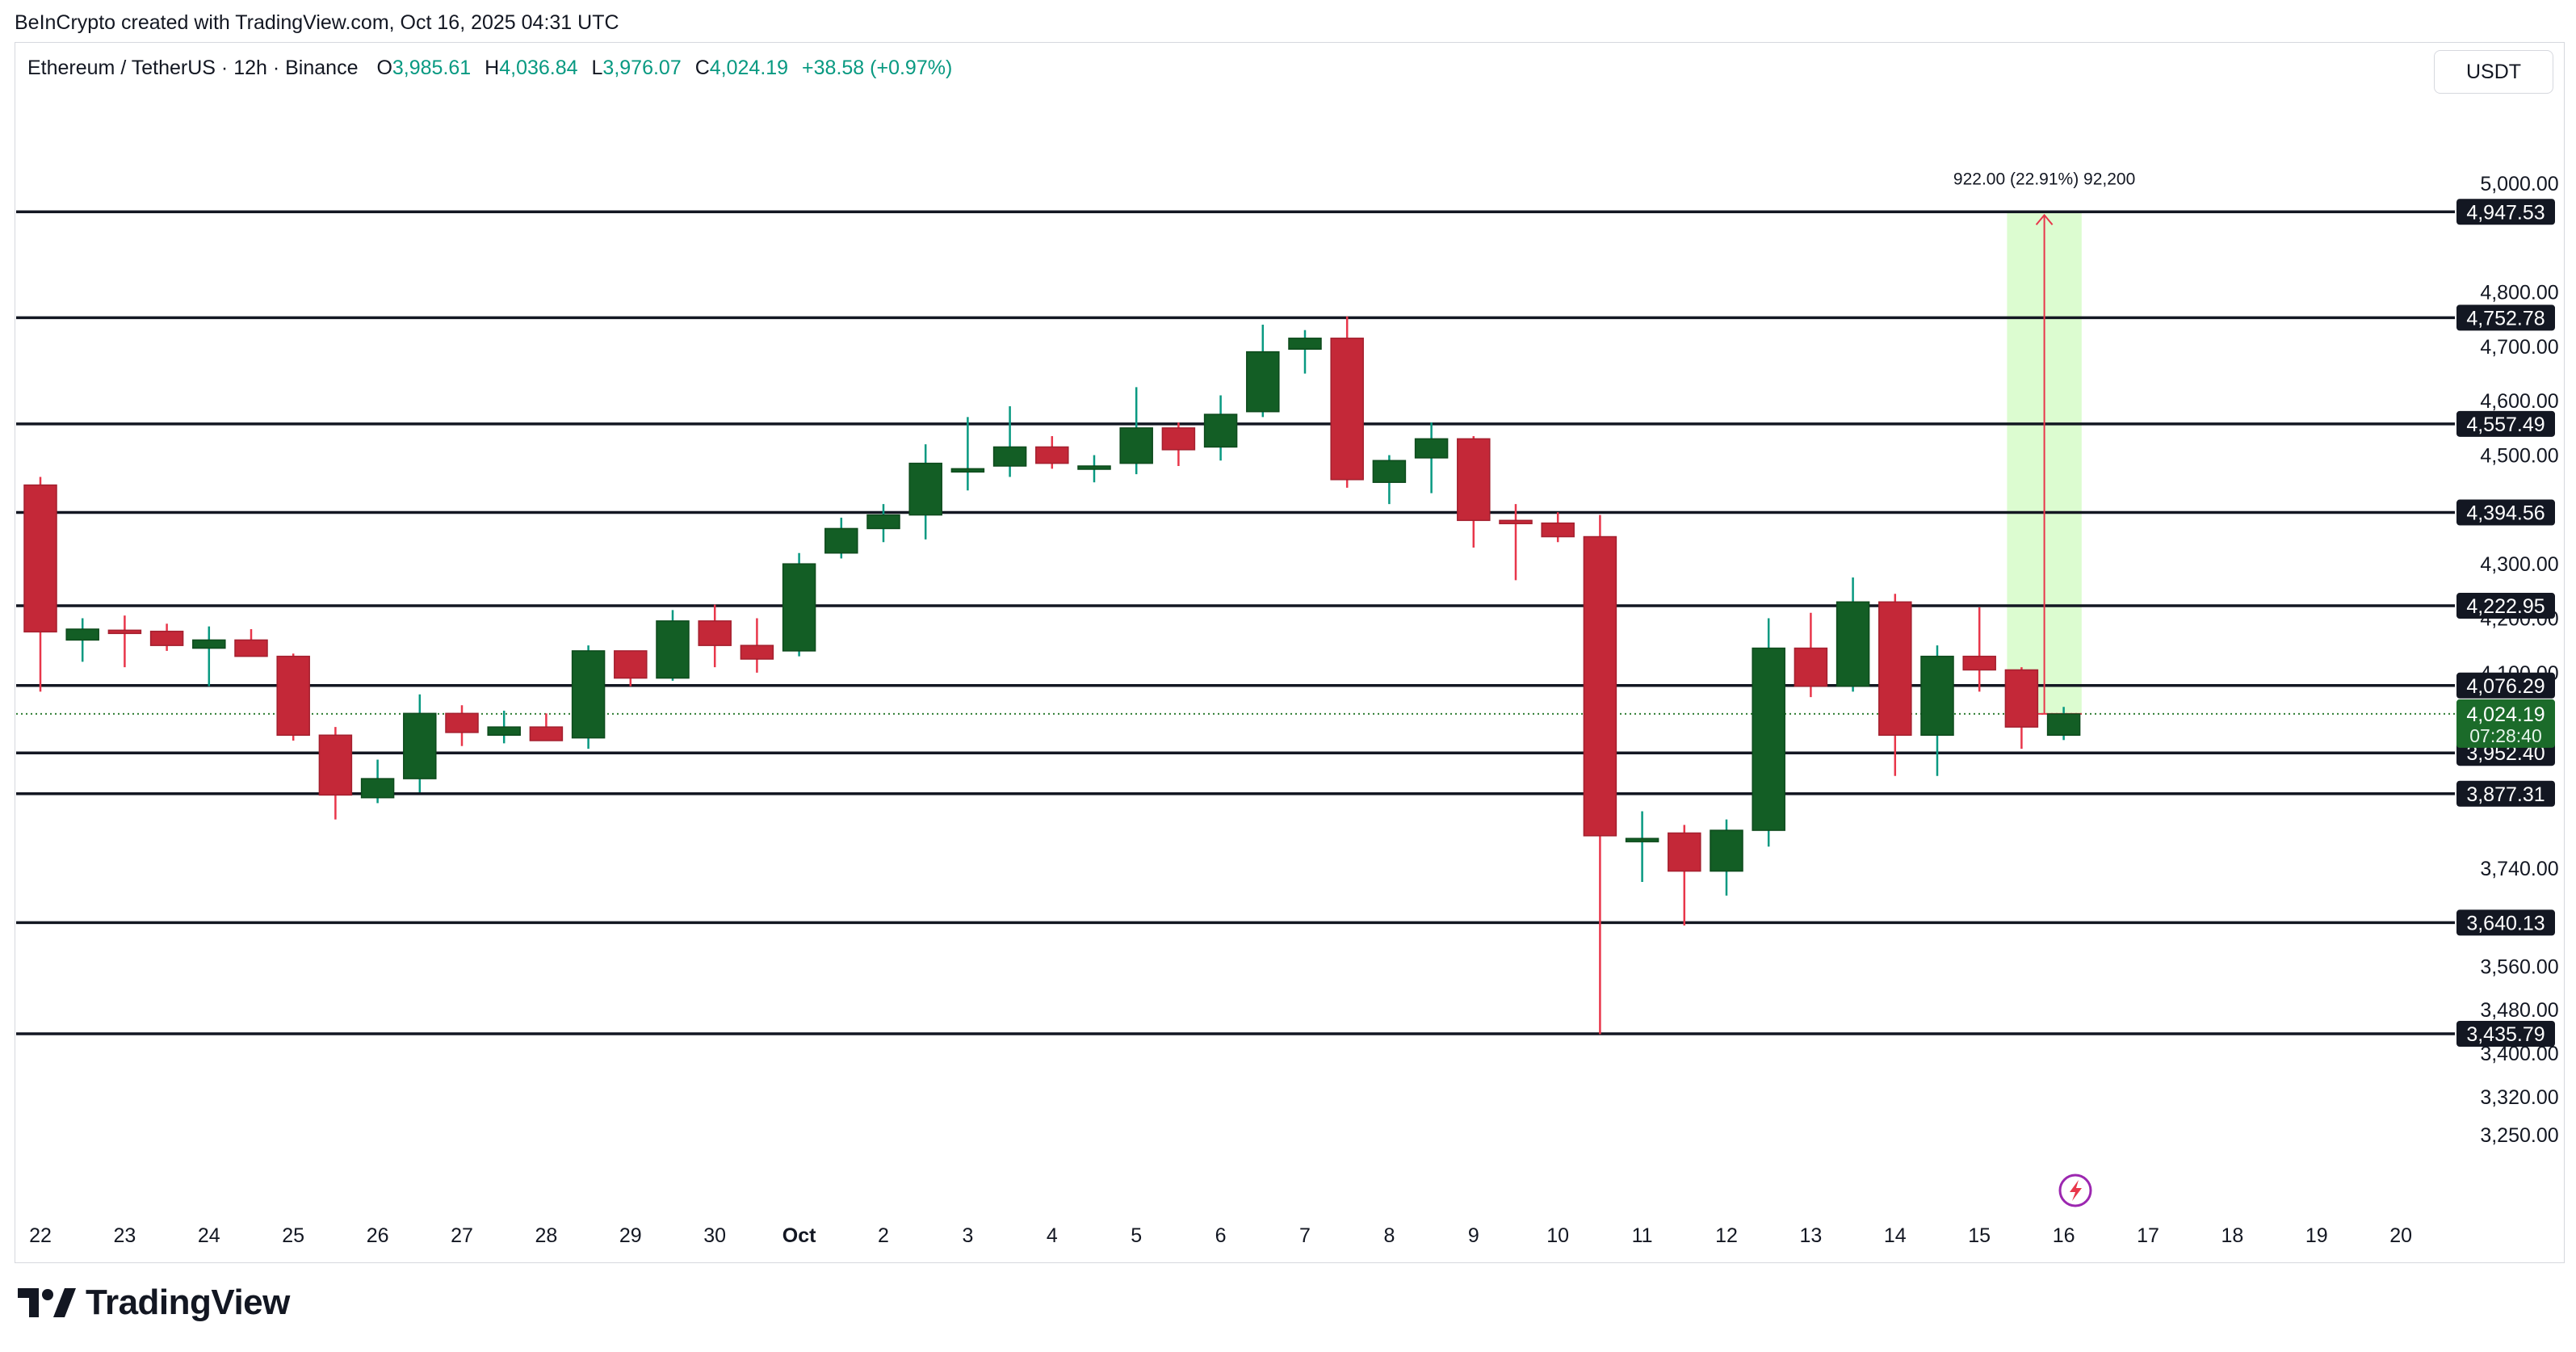 The width and height of the screenshot is (2576, 1352). Describe the element at coordinates (193, 68) in the screenshot. I see `symbol-title: Ethereum / TetherUS · 12h · Binance` at that location.